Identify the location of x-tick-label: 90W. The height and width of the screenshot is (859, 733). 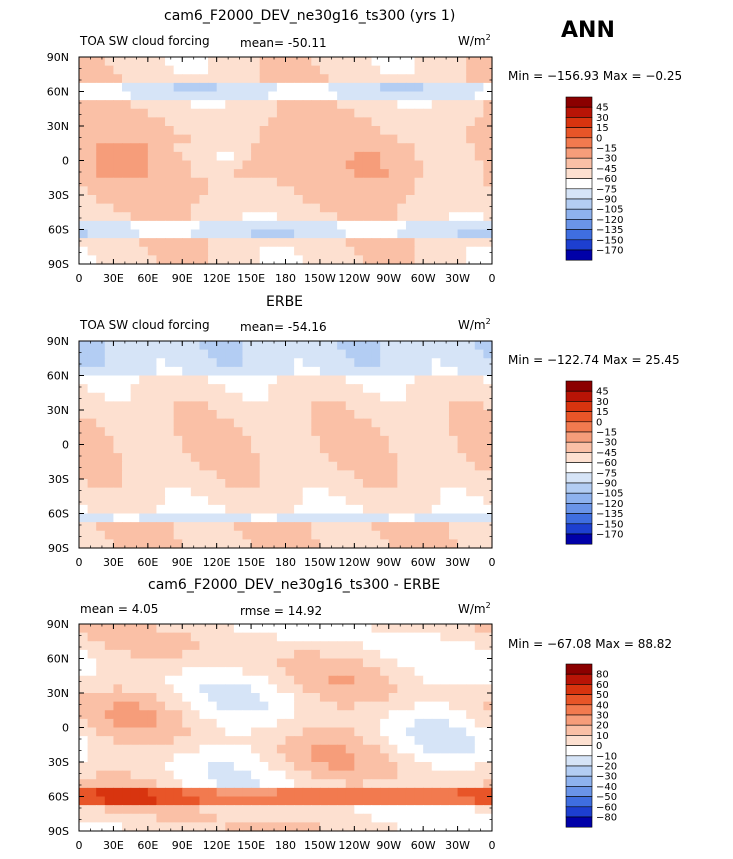
(388, 845).